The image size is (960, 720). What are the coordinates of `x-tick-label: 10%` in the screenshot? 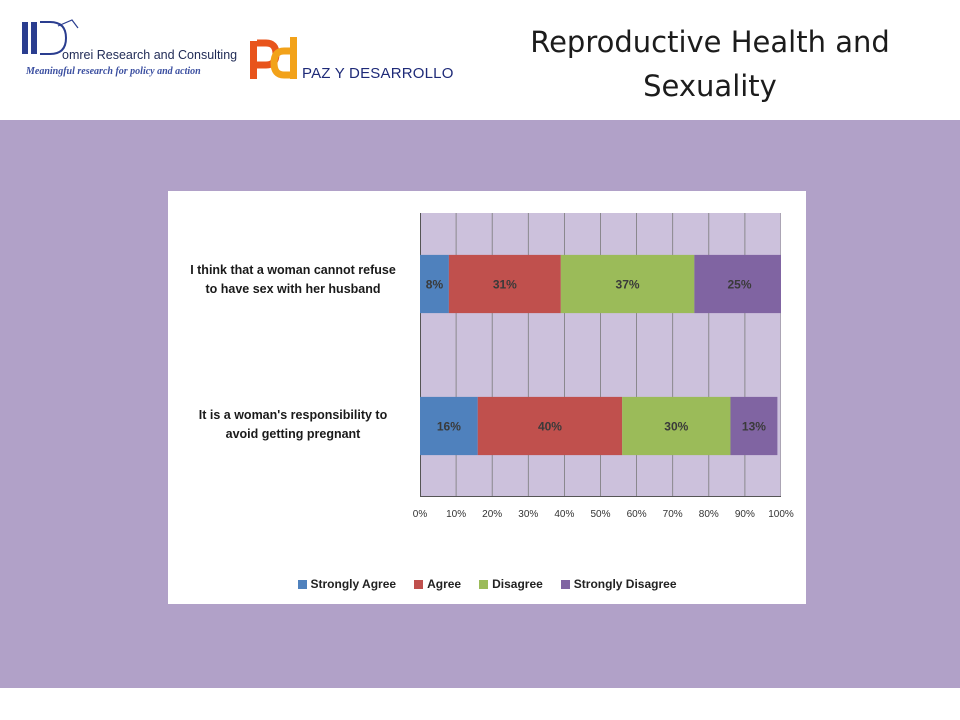 It's located at (456, 514).